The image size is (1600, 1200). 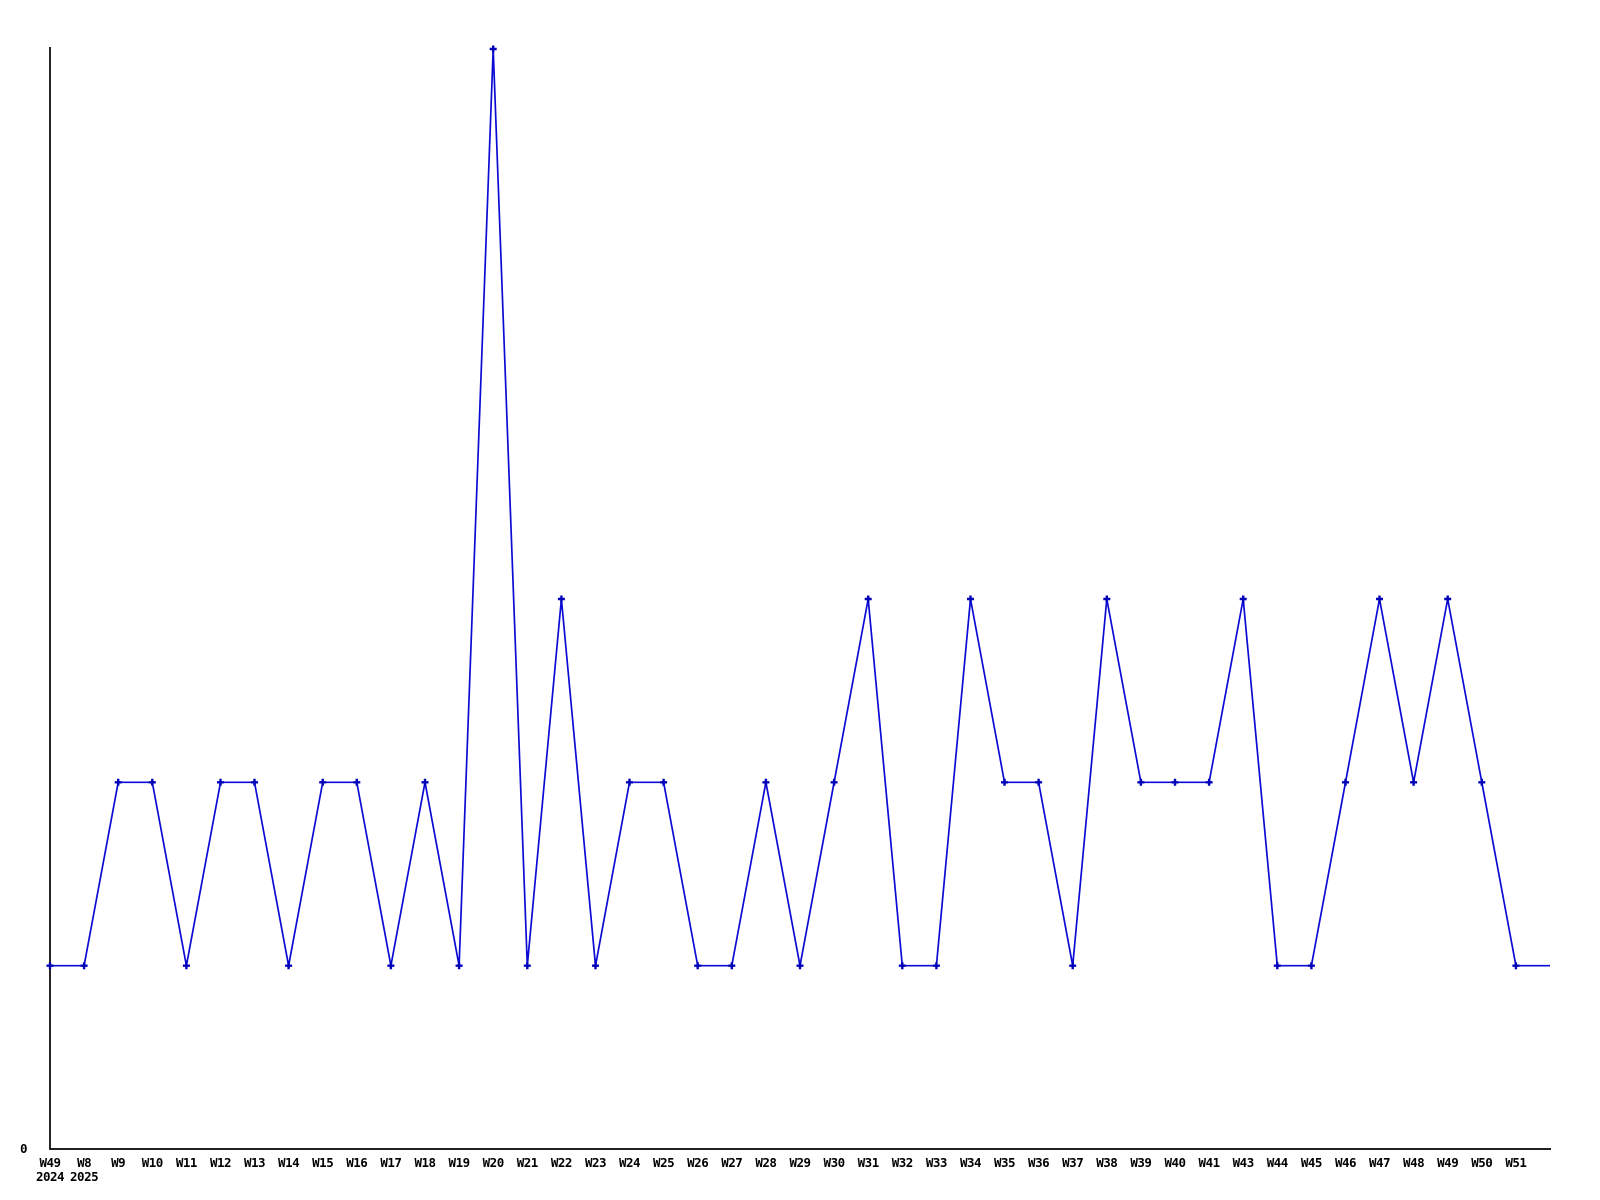 I want to click on x-tick-label: W31, so click(x=868, y=1162).